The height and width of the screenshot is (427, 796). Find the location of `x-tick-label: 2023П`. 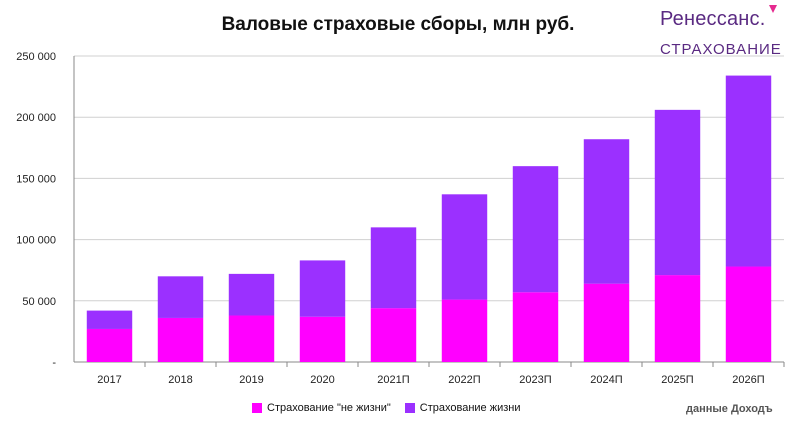

x-tick-label: 2023П is located at coordinates (535, 380).